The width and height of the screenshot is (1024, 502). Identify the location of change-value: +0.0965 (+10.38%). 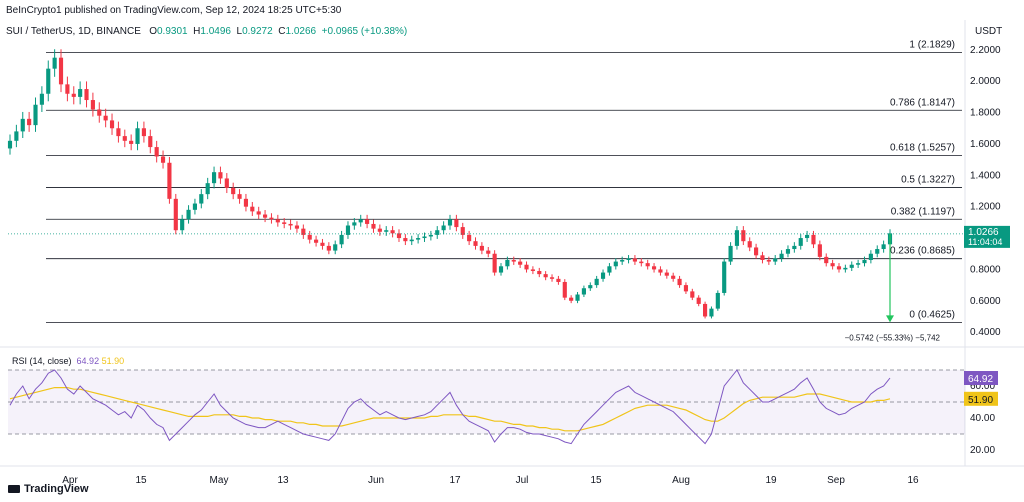
(364, 31).